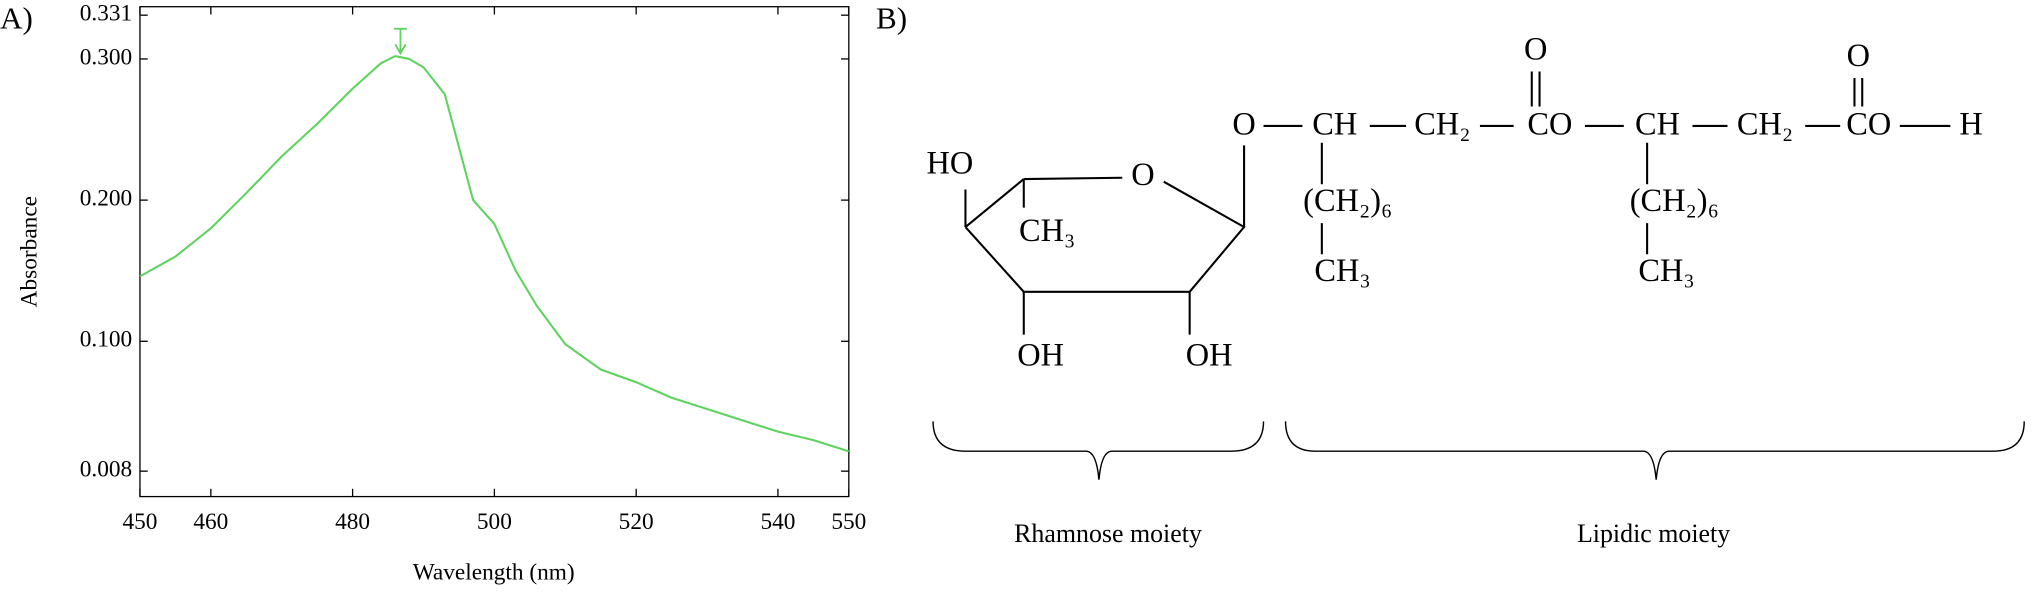 The width and height of the screenshot is (2032, 594). I want to click on x-tick-label: 500, so click(494, 522).